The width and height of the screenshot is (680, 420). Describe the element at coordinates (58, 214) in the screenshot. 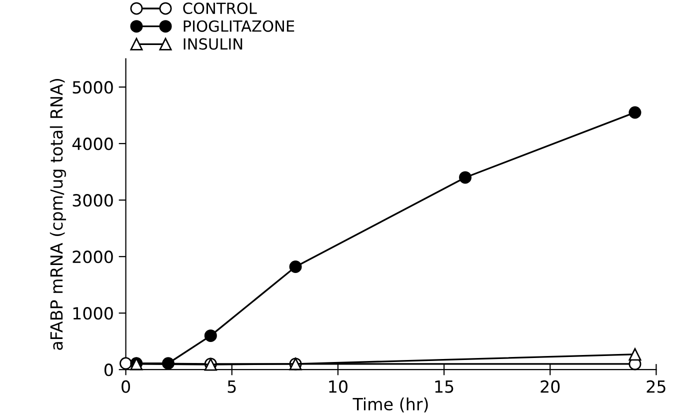

I see `y-axis-title: aFABP mRNA (cpm/ug total RNA)` at that location.